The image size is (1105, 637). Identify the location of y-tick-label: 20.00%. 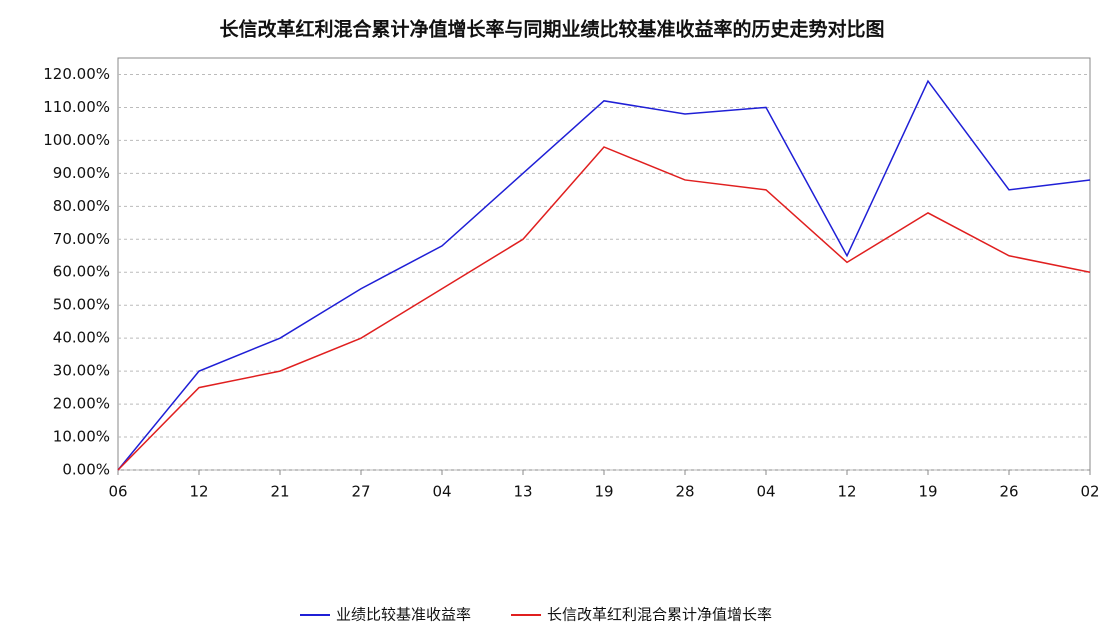
(81, 404).